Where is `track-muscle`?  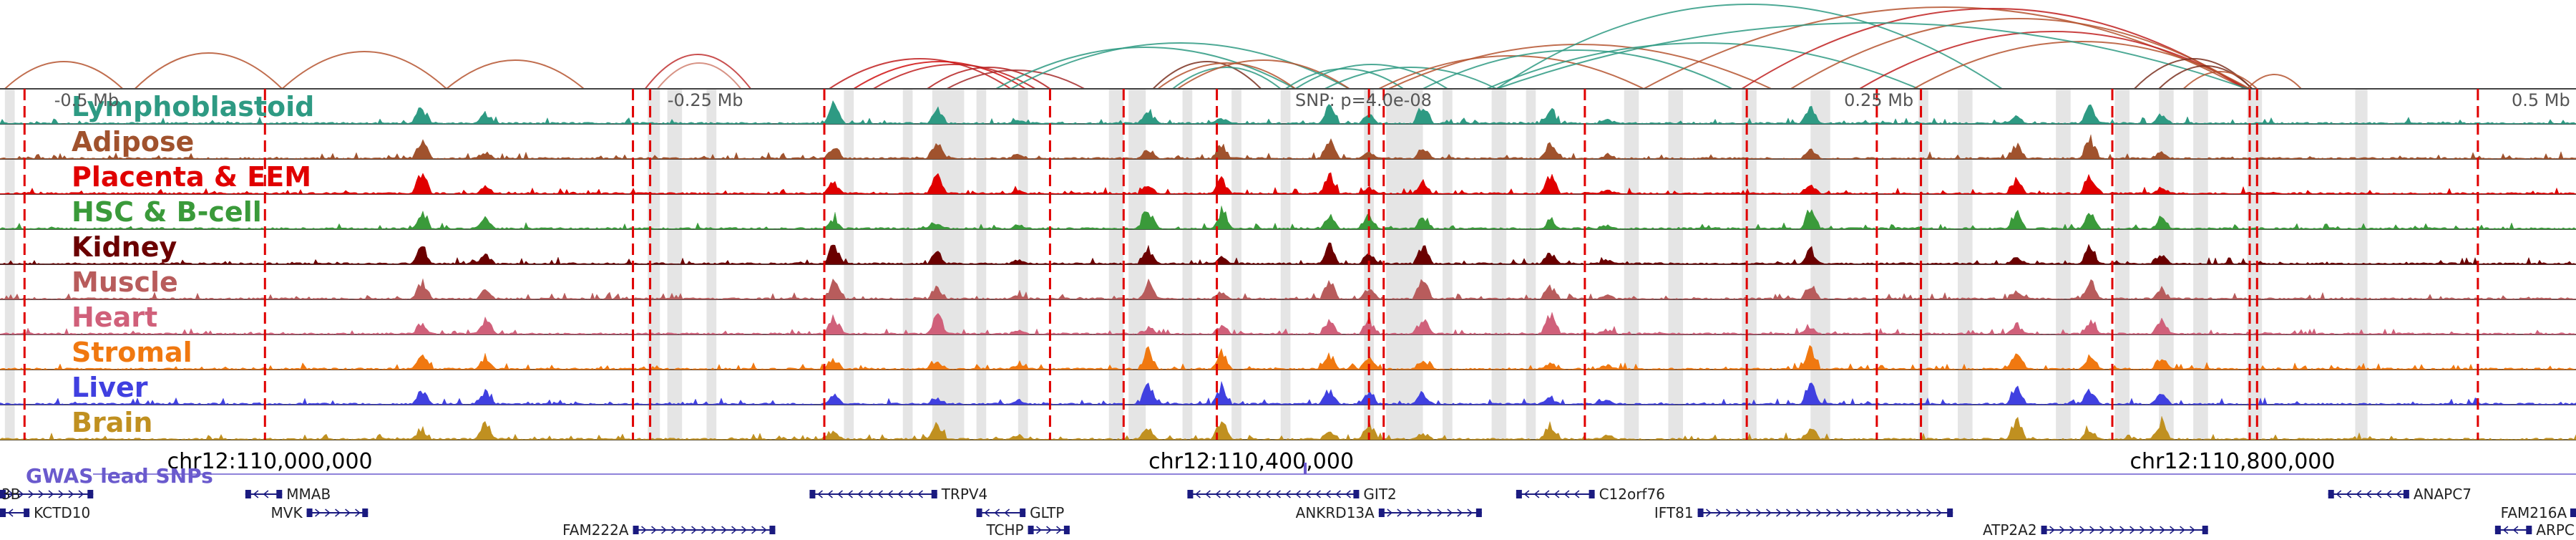
track-muscle is located at coordinates (1288, 289).